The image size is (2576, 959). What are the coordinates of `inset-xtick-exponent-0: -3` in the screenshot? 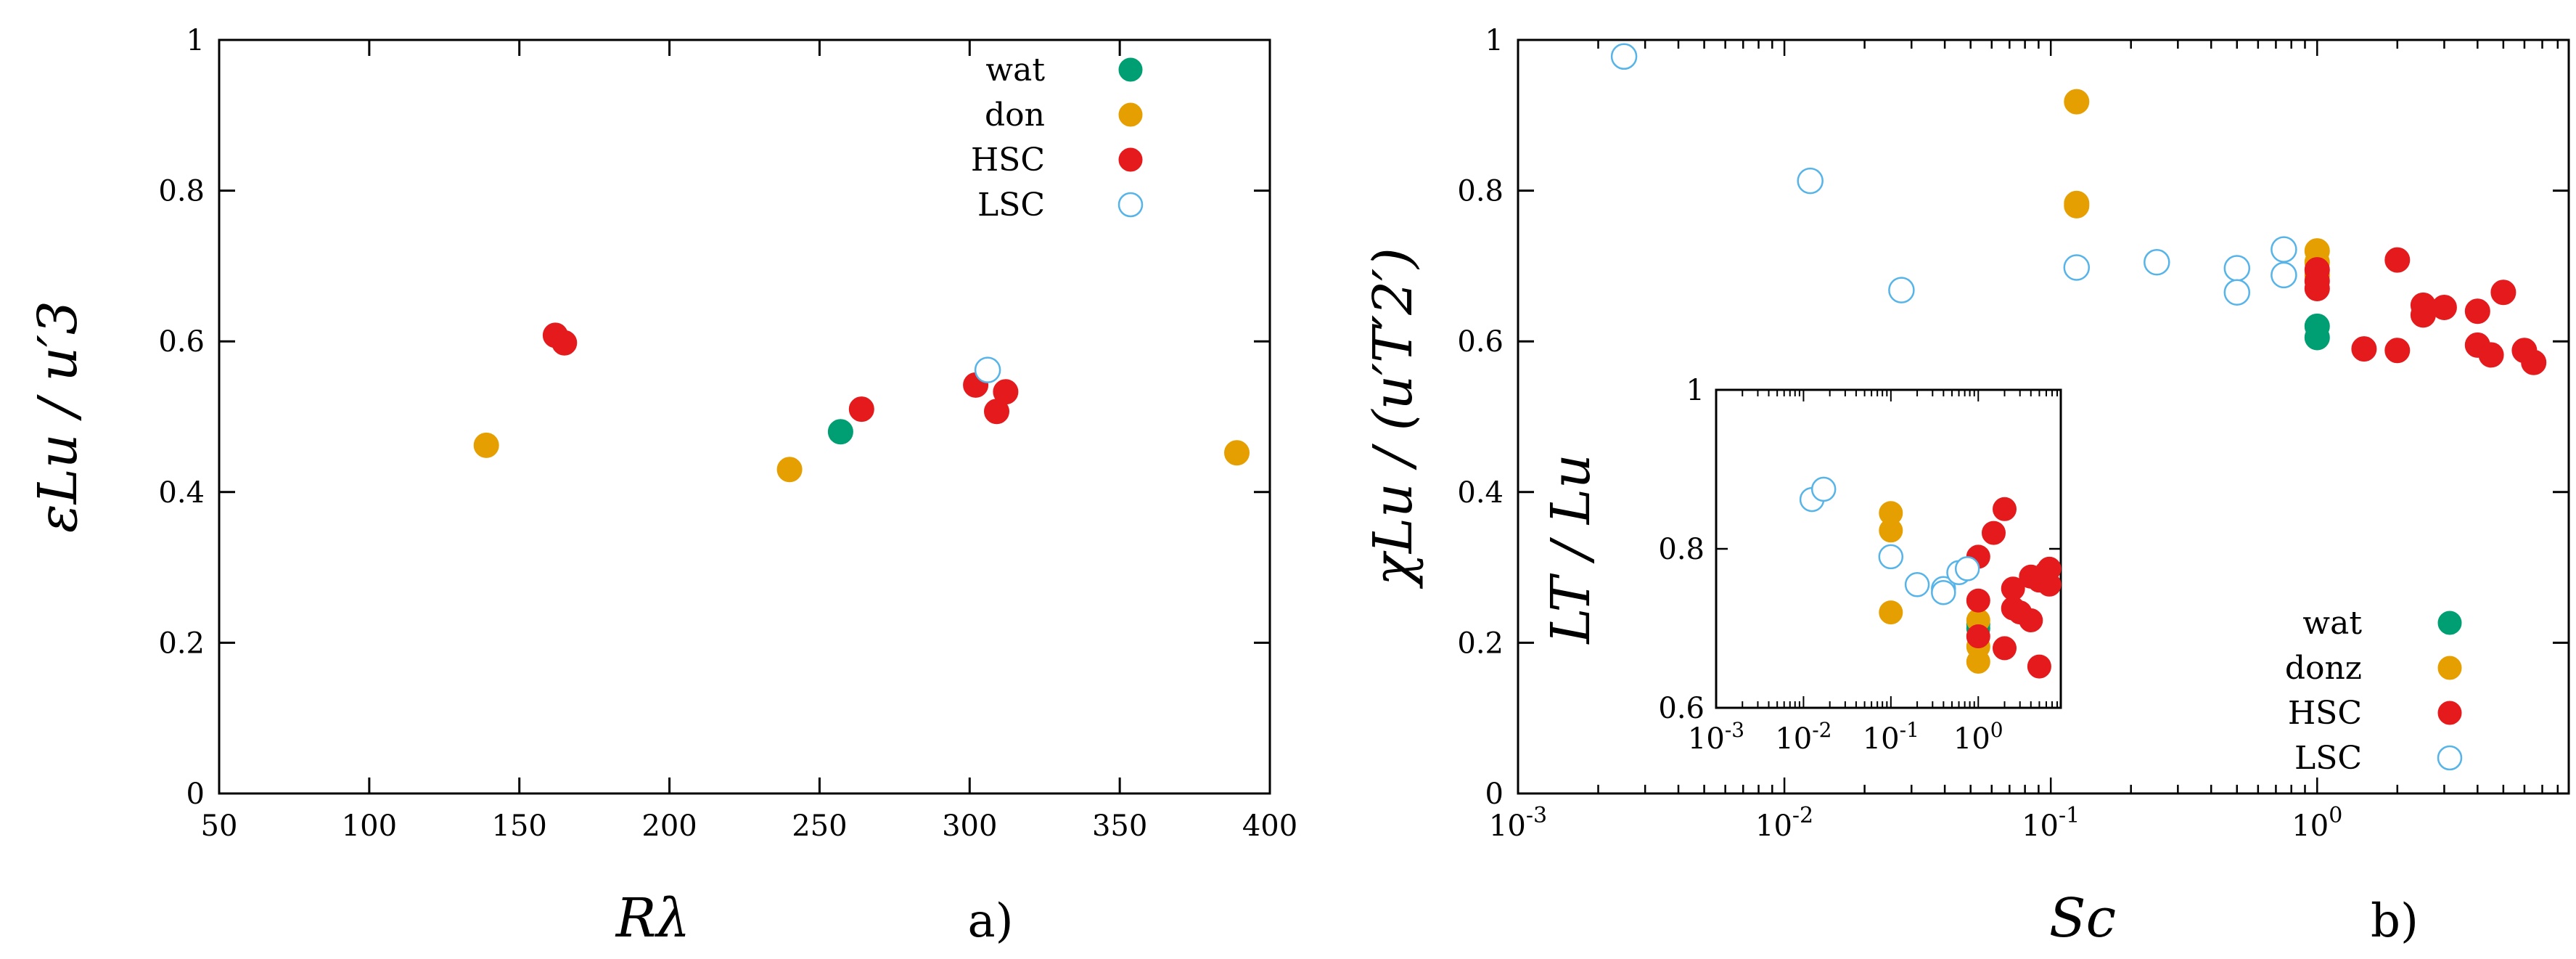 It's located at (1734, 730).